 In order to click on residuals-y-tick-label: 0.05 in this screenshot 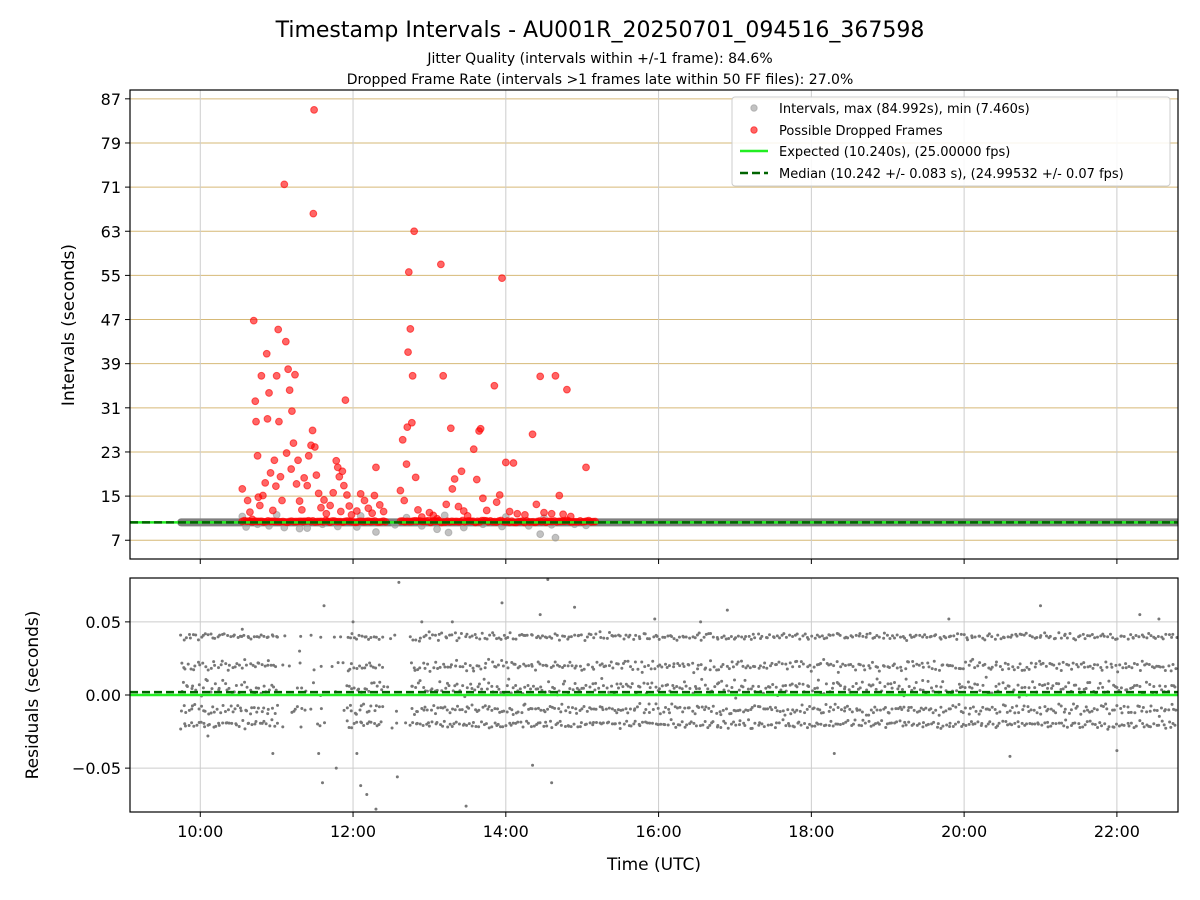, I will do `click(103, 622)`.